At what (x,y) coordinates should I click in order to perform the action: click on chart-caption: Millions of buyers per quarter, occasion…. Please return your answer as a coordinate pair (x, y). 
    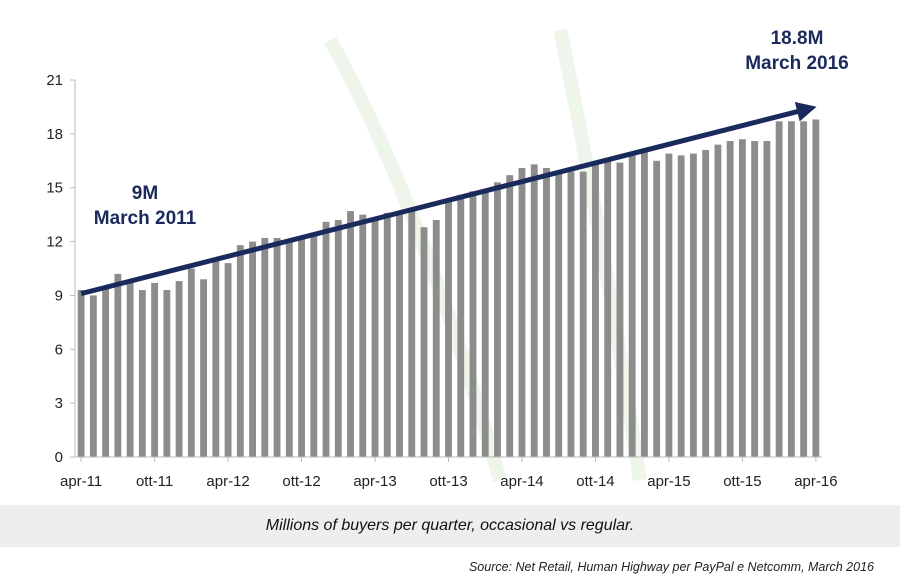
    Looking at the image, I should click on (450, 525).